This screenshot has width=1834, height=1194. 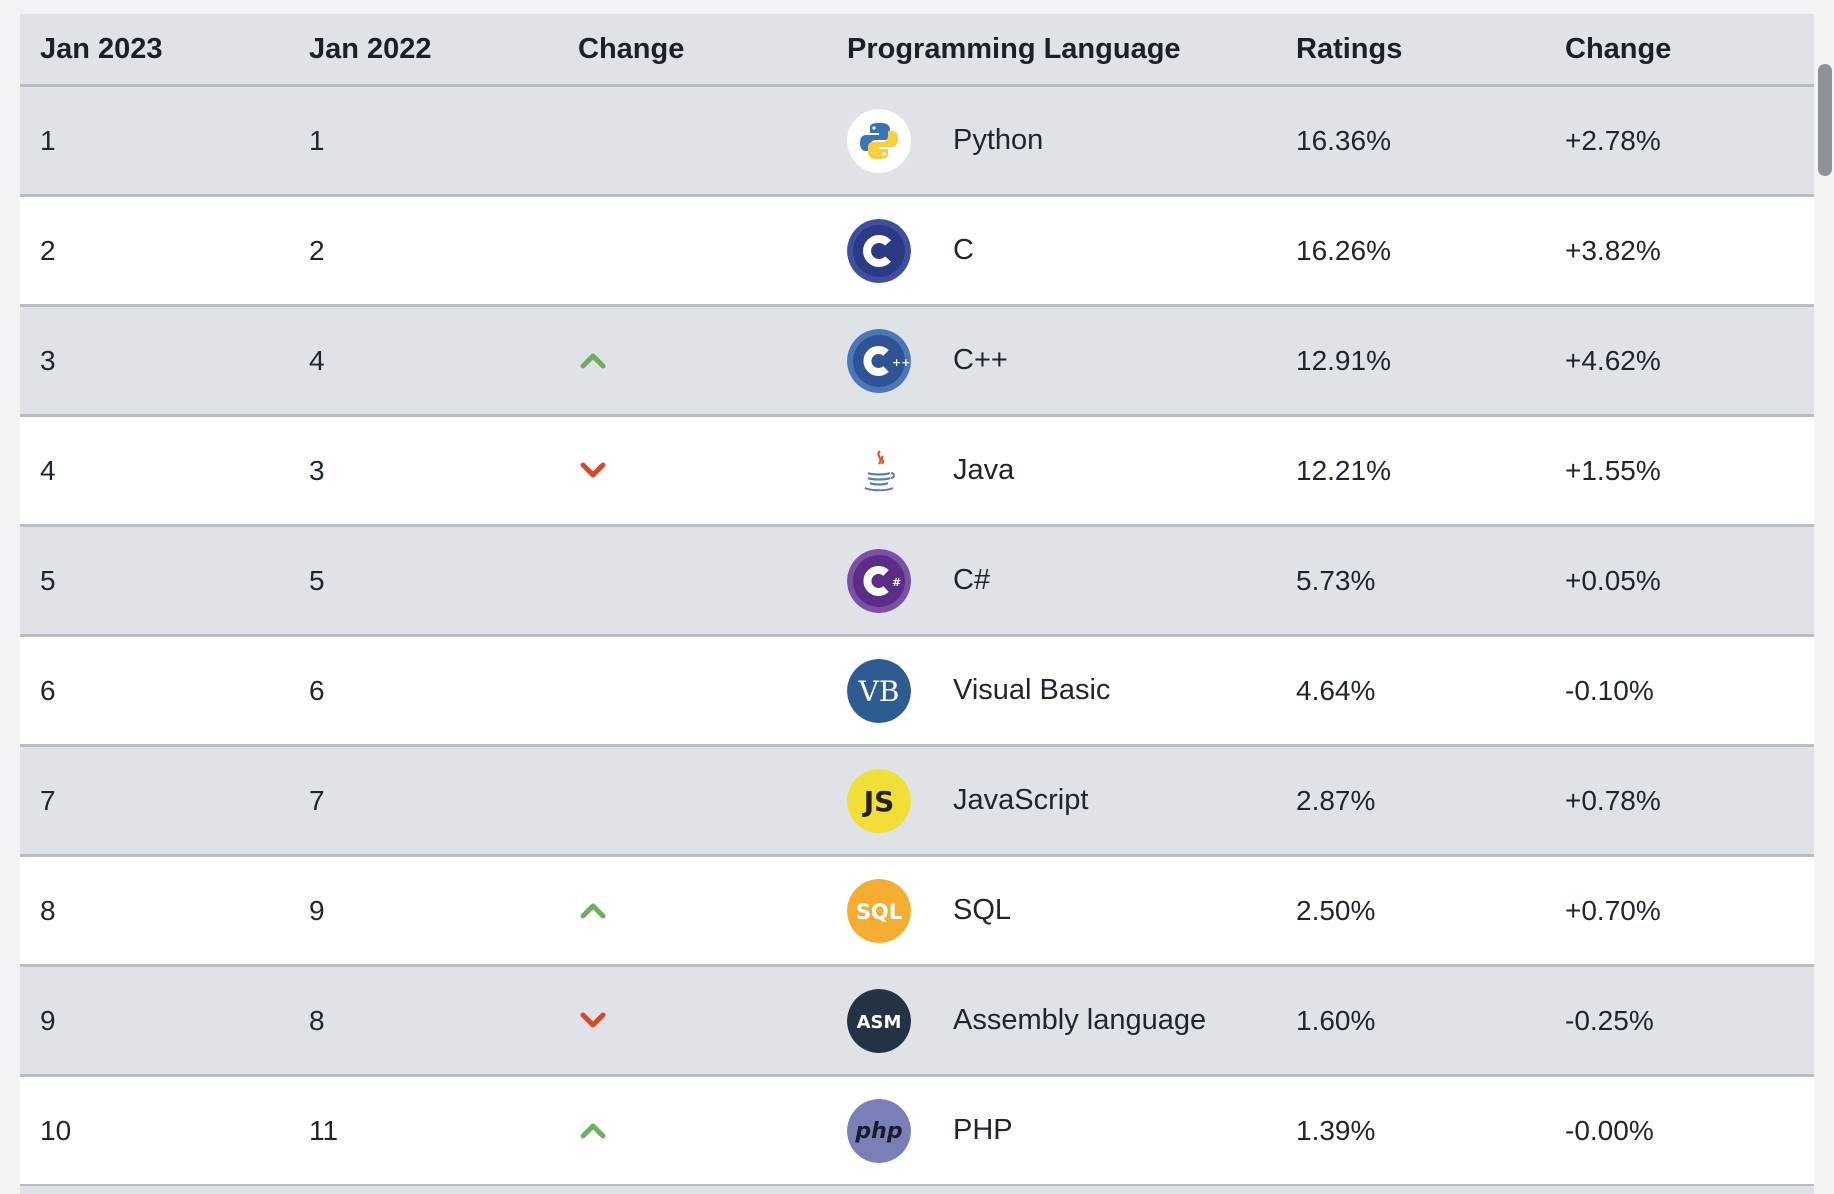 What do you see at coordinates (1609, 1130) in the screenshot?
I see `rating-change: -0.00%` at bounding box center [1609, 1130].